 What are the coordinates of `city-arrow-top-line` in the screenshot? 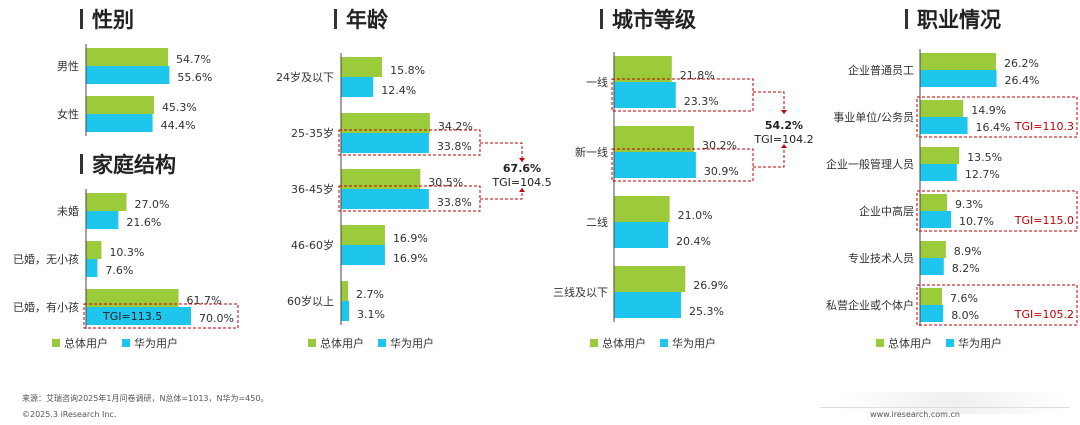 It's located at (769, 102).